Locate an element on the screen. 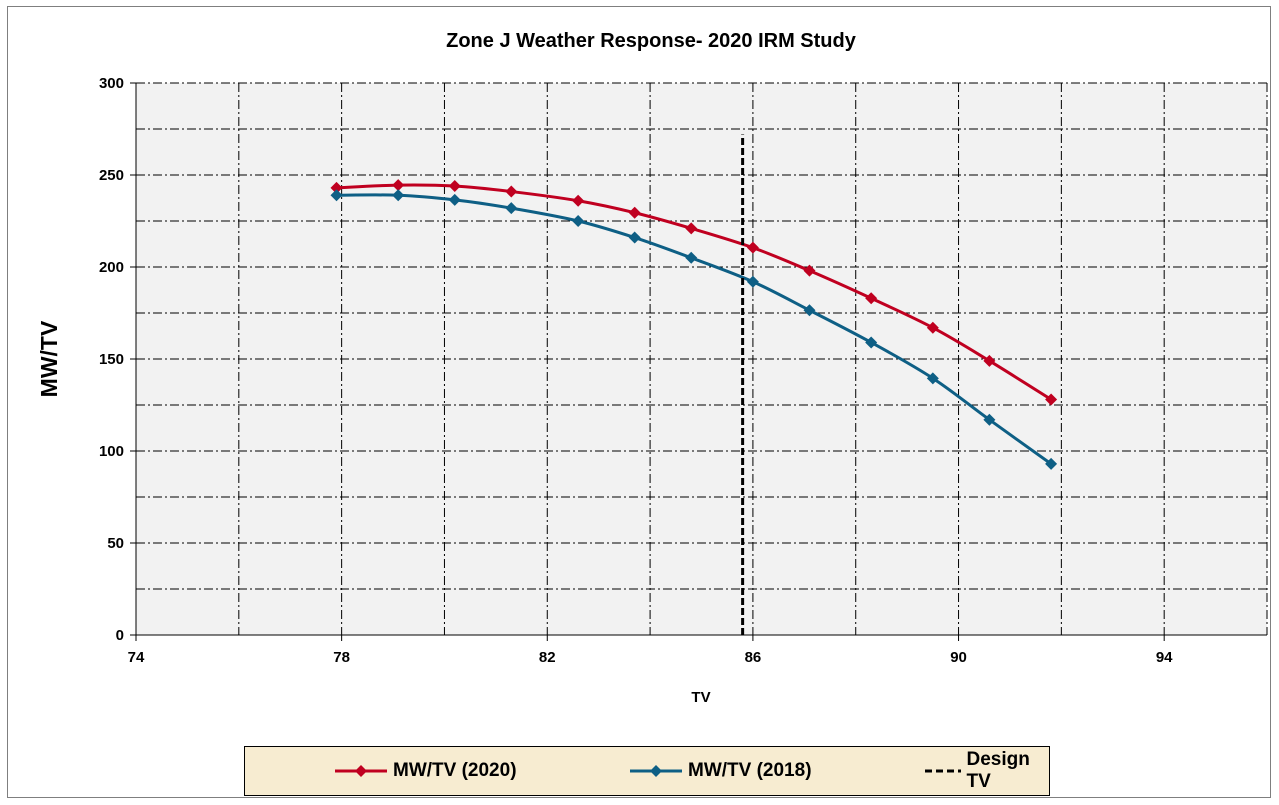  chart-title: Zone J Weather Response- 2020 IRM Study is located at coordinates (651, 41).